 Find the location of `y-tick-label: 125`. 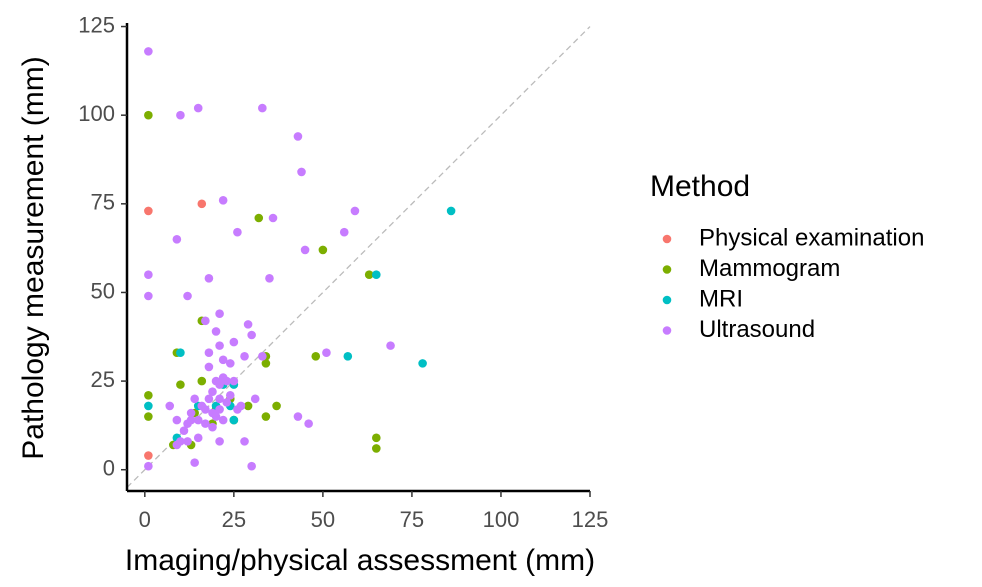

y-tick-label: 125 is located at coordinates (96, 24).